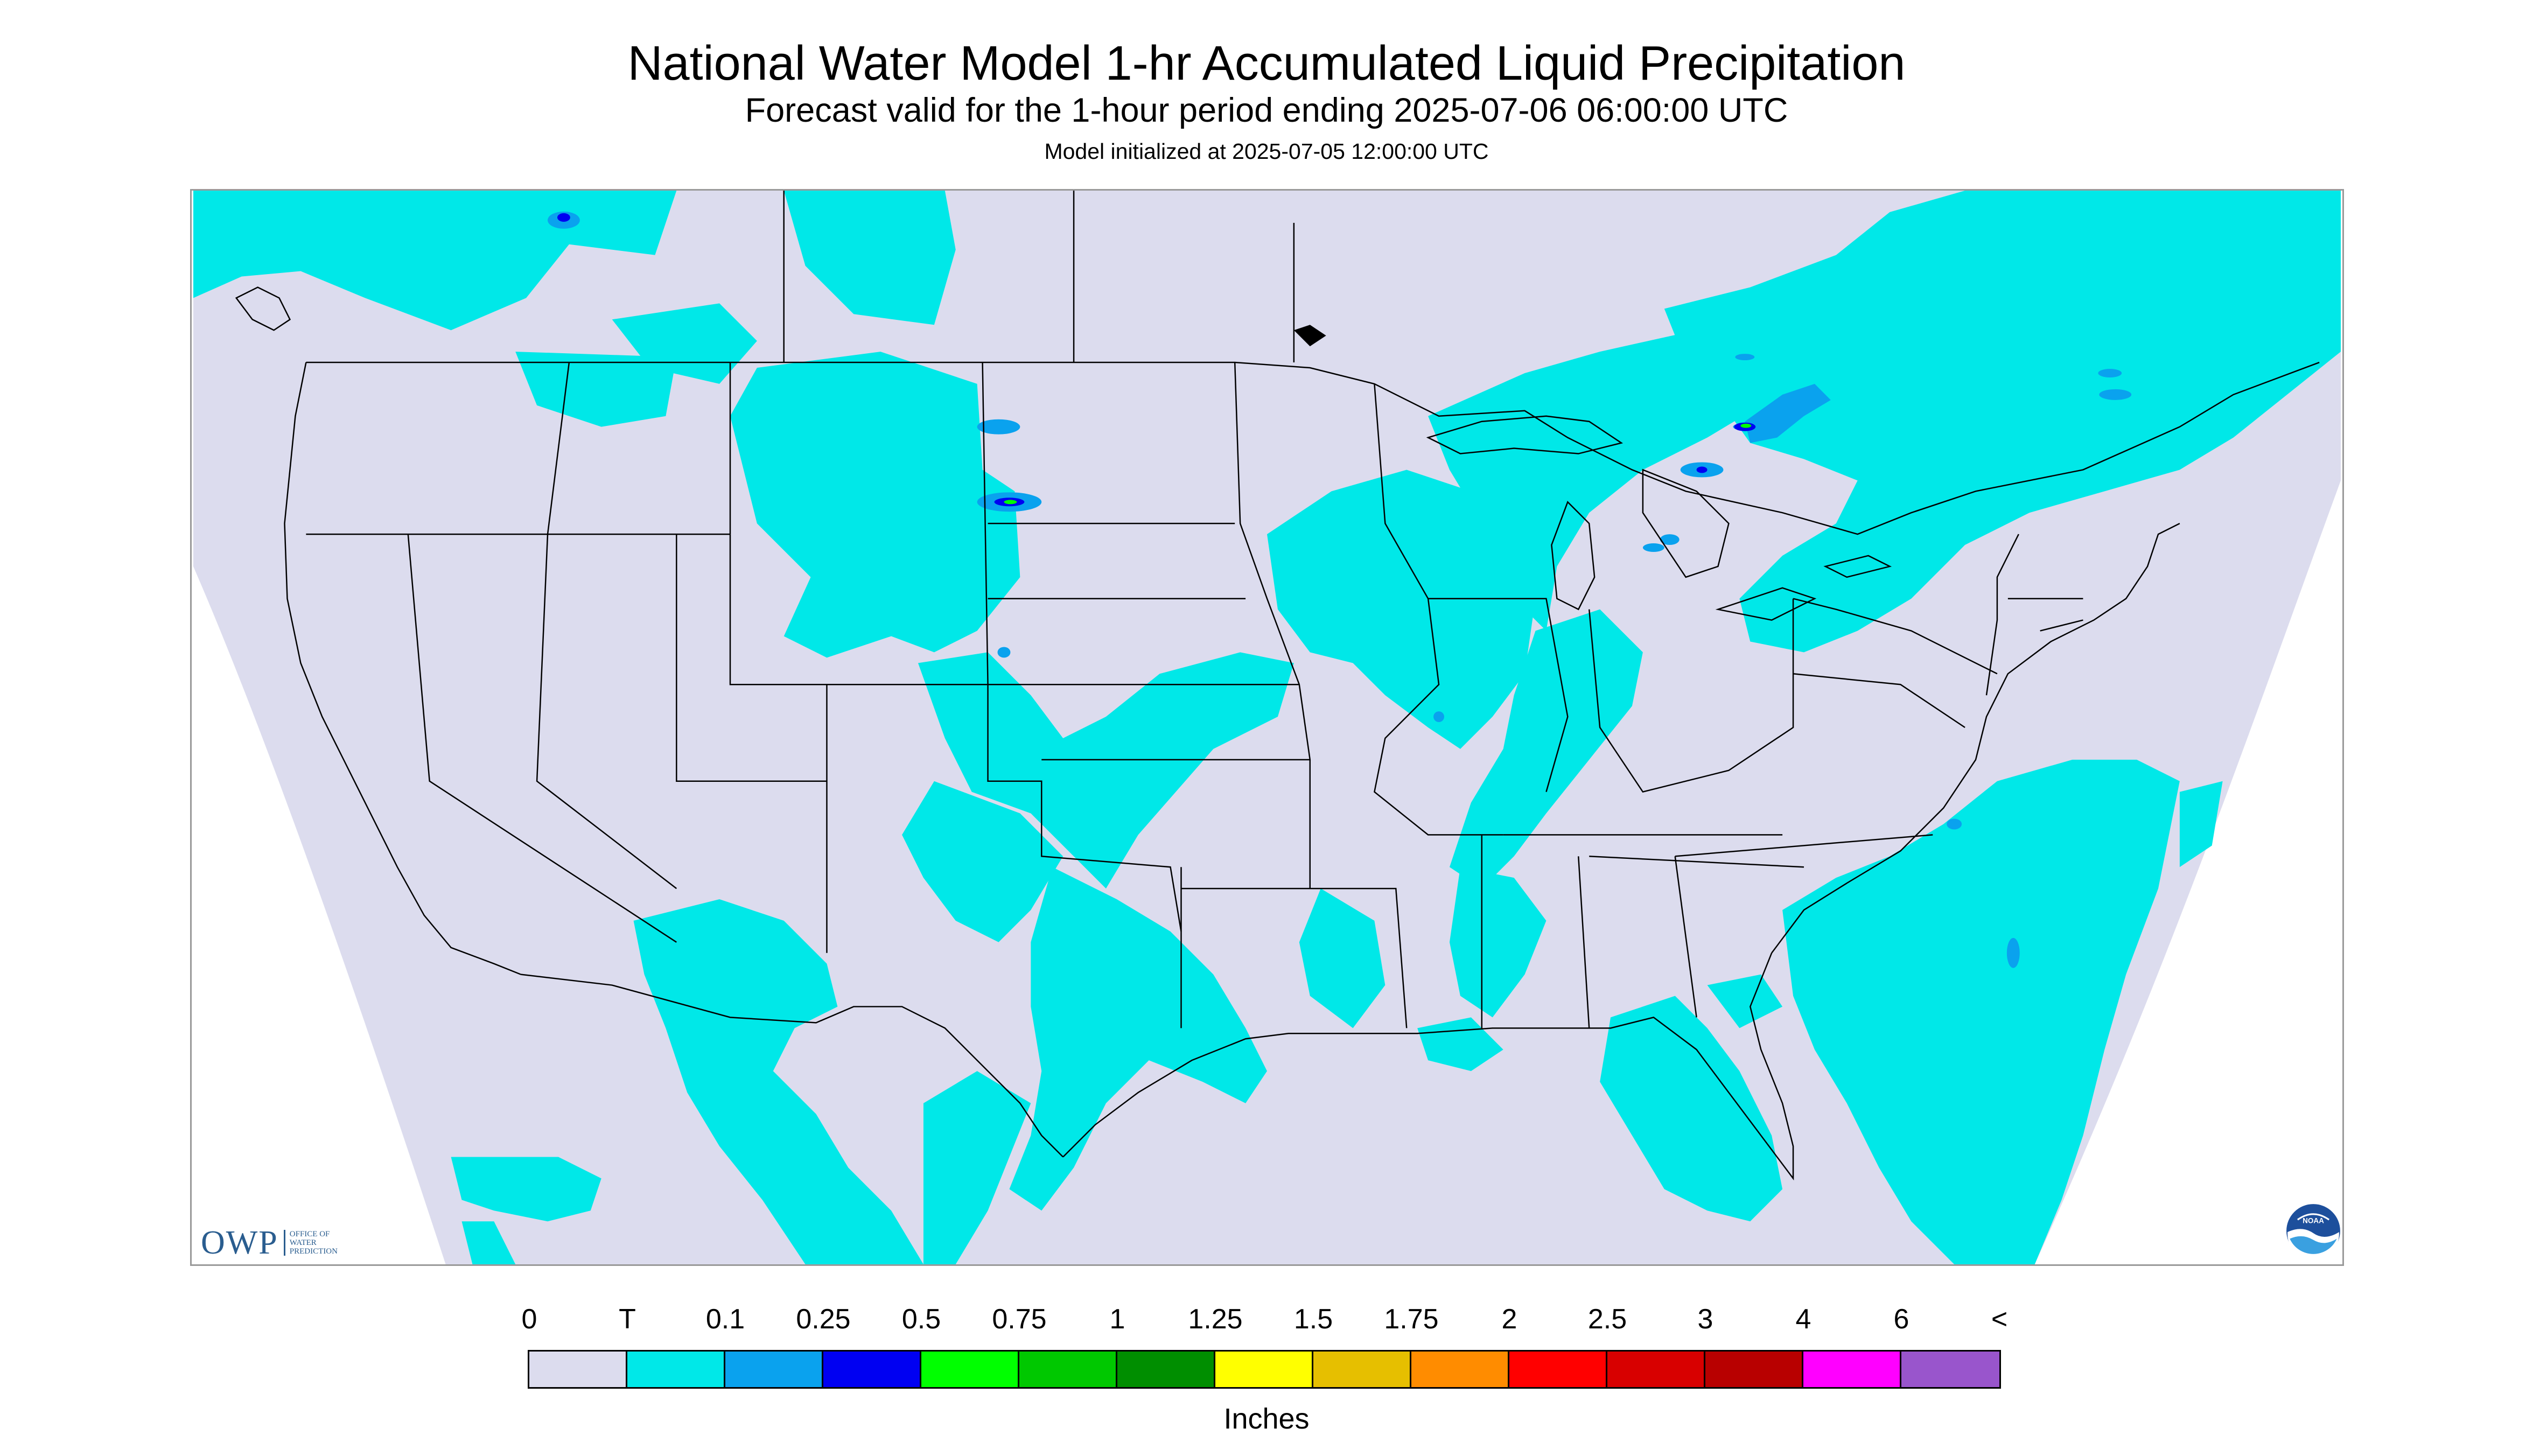 The height and width of the screenshot is (1456, 2533). What do you see at coordinates (1378, 464) in the screenshot?
I see `precip-0.5-areas` at bounding box center [1378, 464].